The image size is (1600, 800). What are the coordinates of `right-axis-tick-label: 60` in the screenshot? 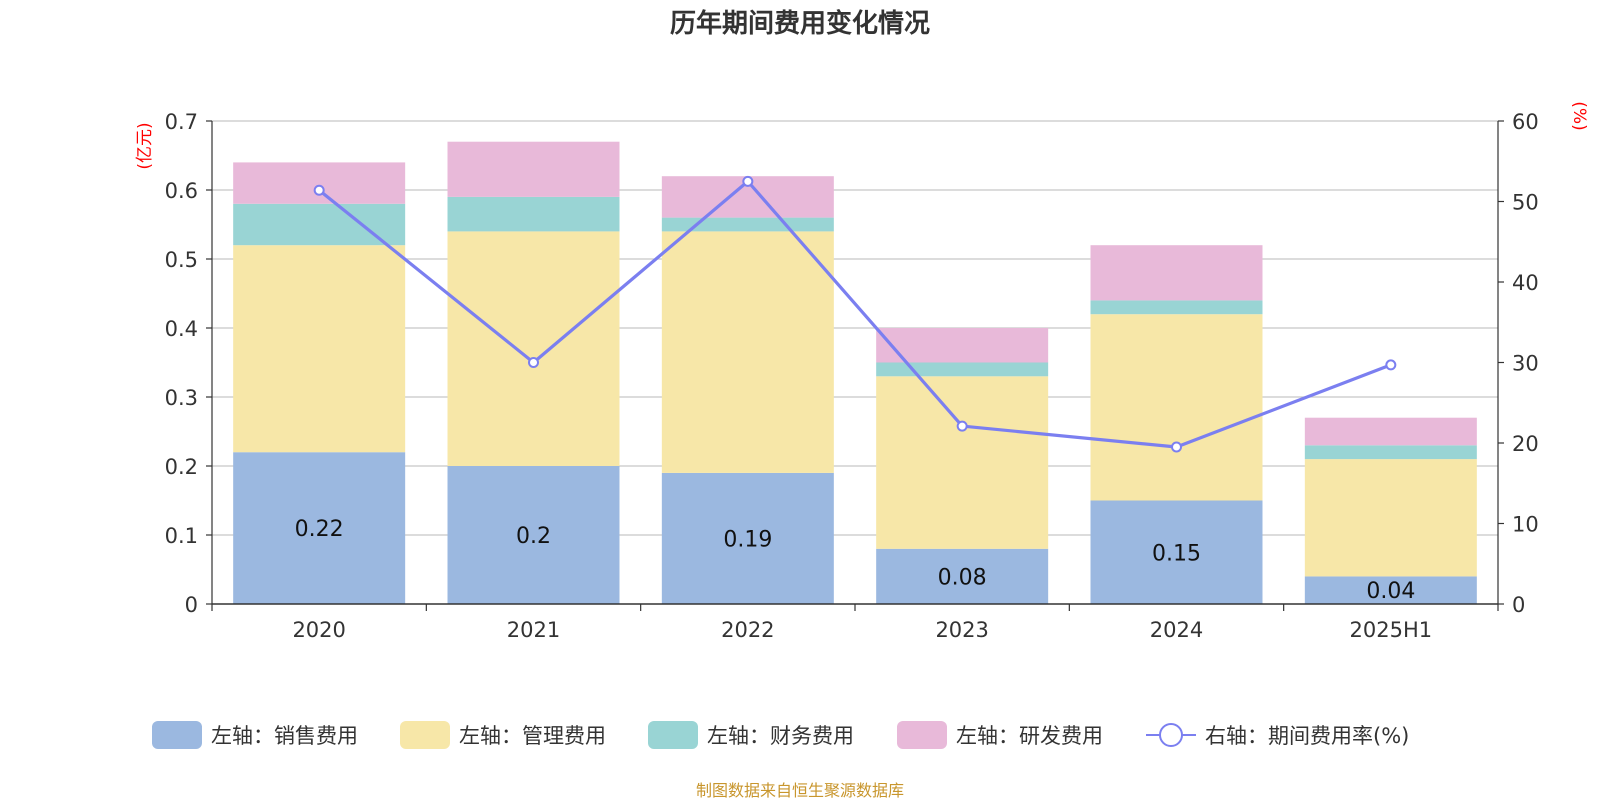 It's located at (1525, 122).